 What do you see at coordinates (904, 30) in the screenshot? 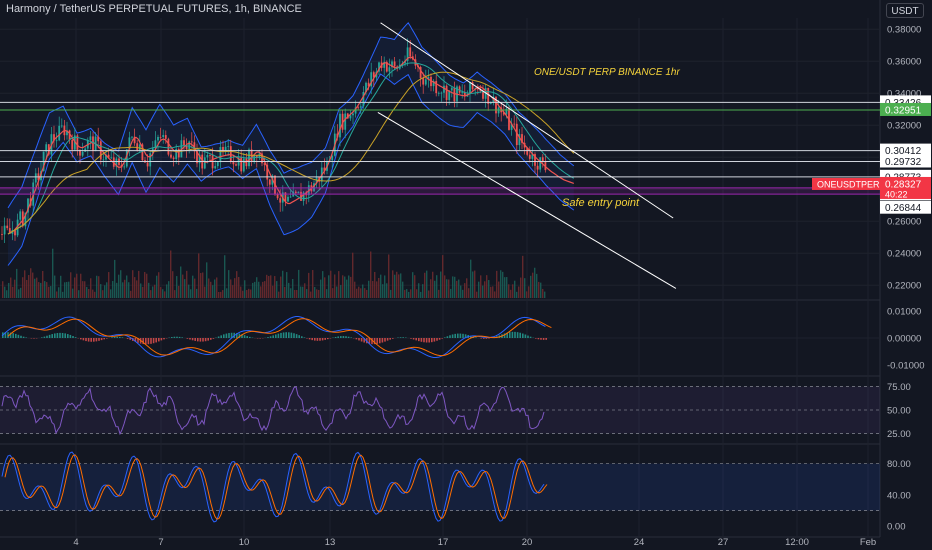
I see `price-tick-label: 0.38000` at bounding box center [904, 30].